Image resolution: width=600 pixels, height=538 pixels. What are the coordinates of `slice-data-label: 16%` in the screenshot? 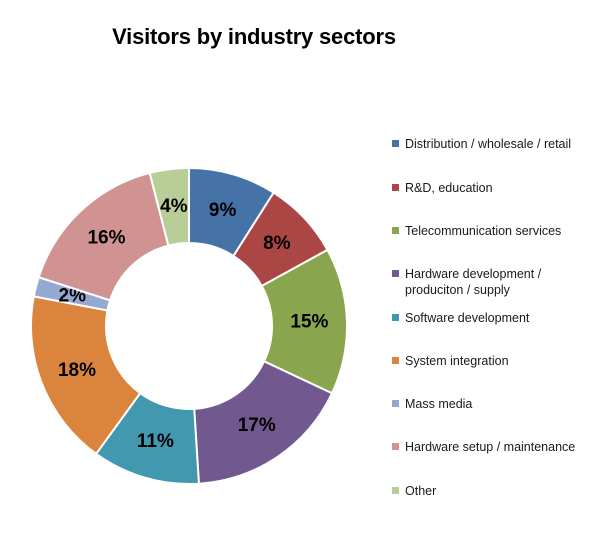 It's located at (106, 238).